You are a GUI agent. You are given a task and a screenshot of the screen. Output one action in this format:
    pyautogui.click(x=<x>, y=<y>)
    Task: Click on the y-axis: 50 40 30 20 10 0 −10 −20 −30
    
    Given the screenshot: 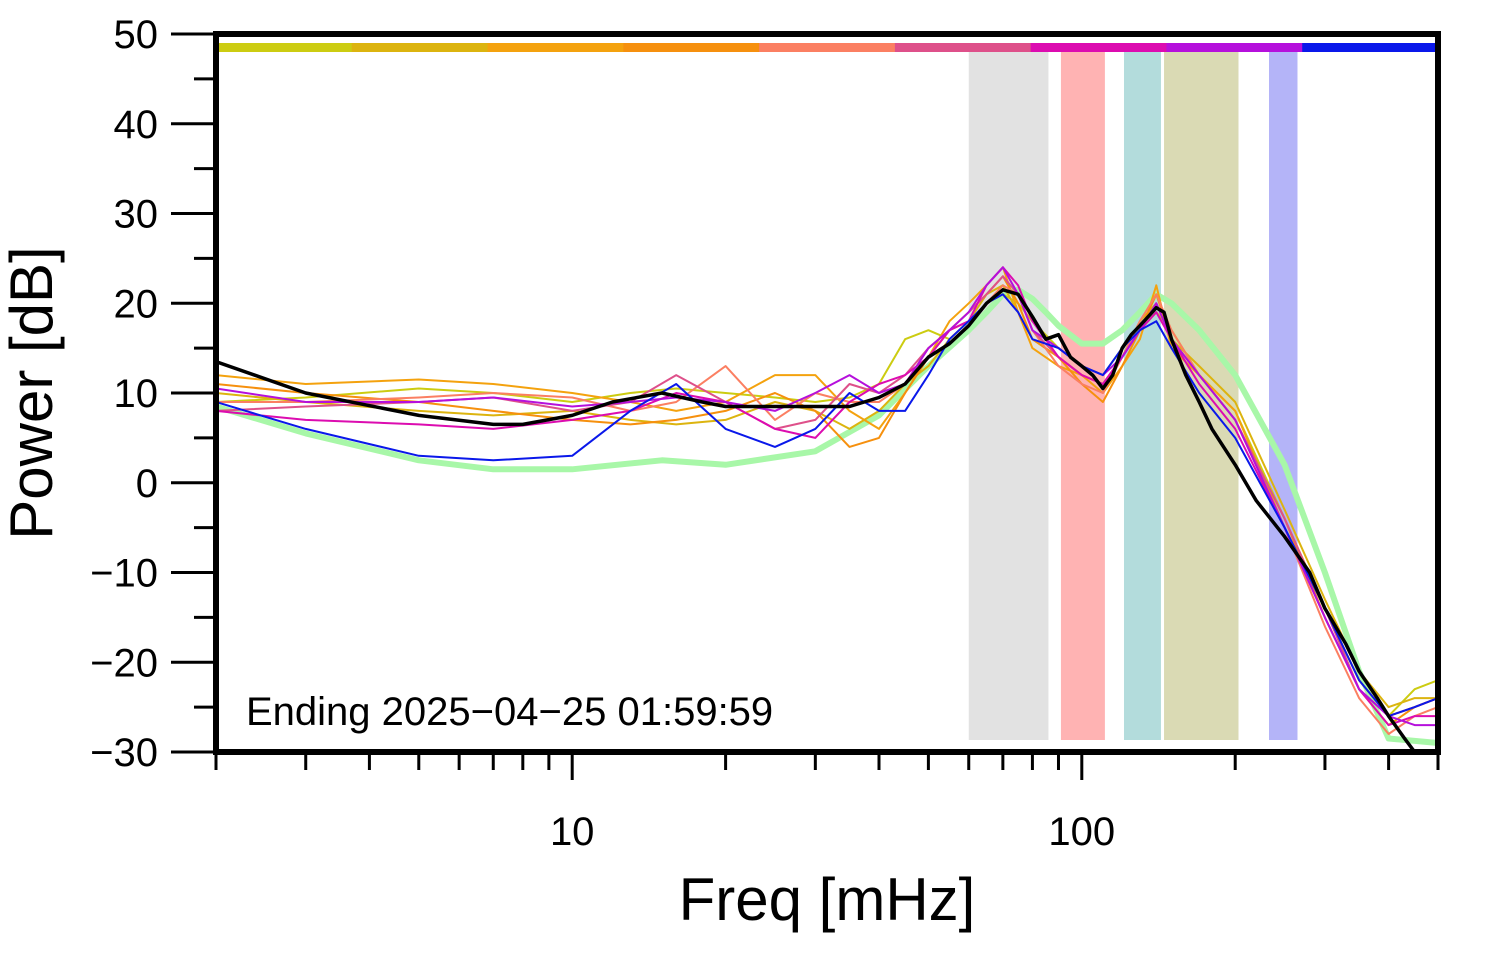 What is the action you would take?
    pyautogui.click(x=153, y=394)
    